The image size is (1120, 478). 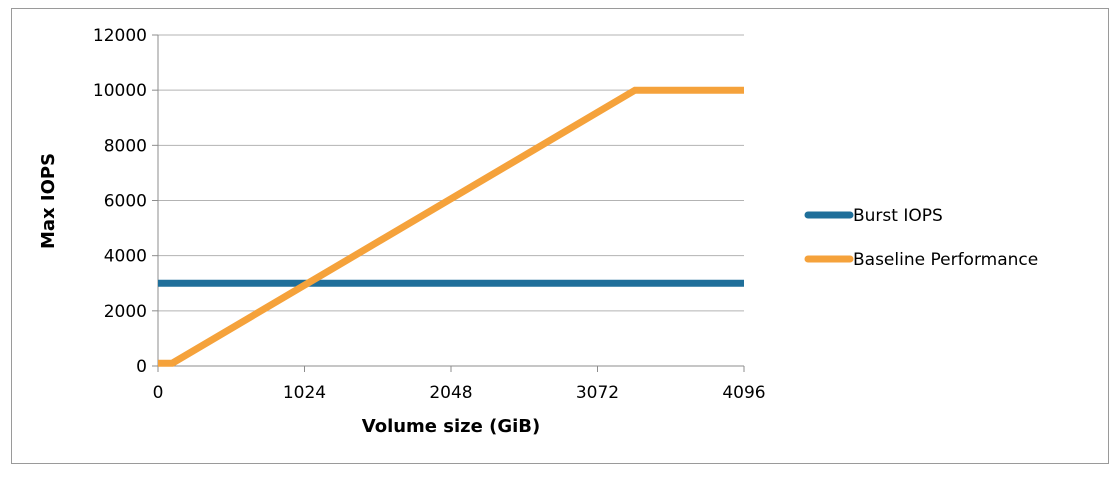 I want to click on x-tick-label-3072: 3072, so click(x=597, y=393).